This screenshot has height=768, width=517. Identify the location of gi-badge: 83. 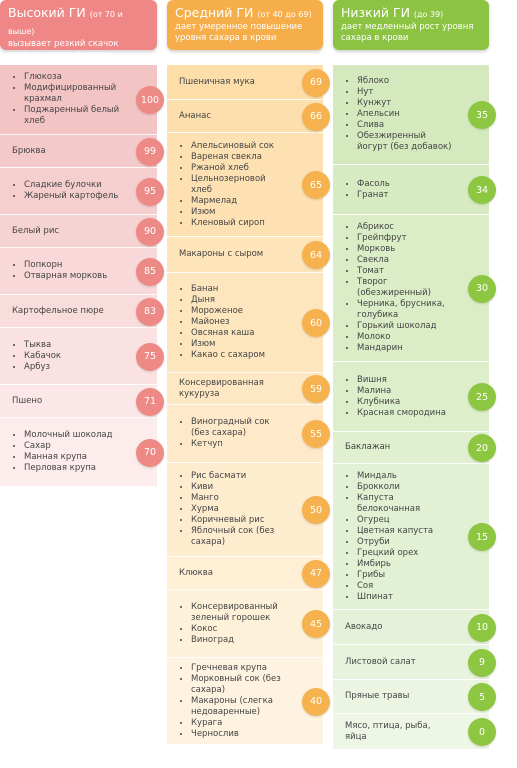
(150, 311).